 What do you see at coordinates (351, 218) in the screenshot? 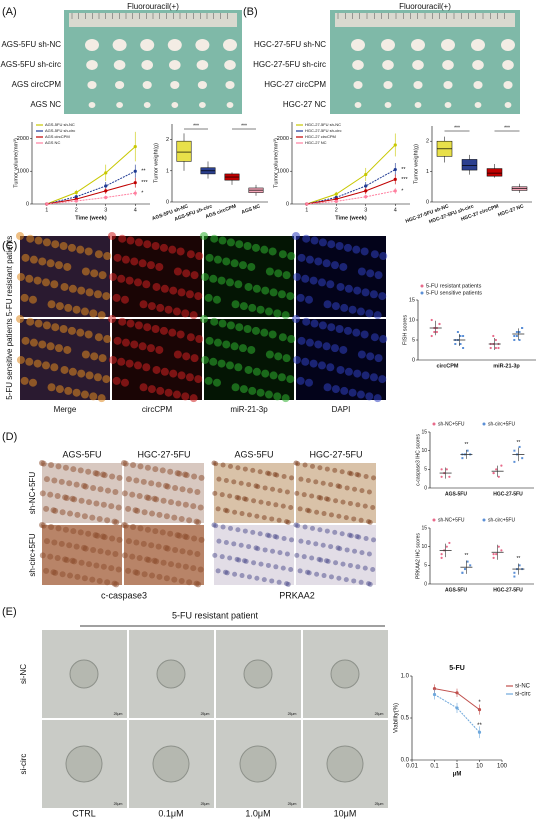
I see `x-axis-label: Time (week)` at bounding box center [351, 218].